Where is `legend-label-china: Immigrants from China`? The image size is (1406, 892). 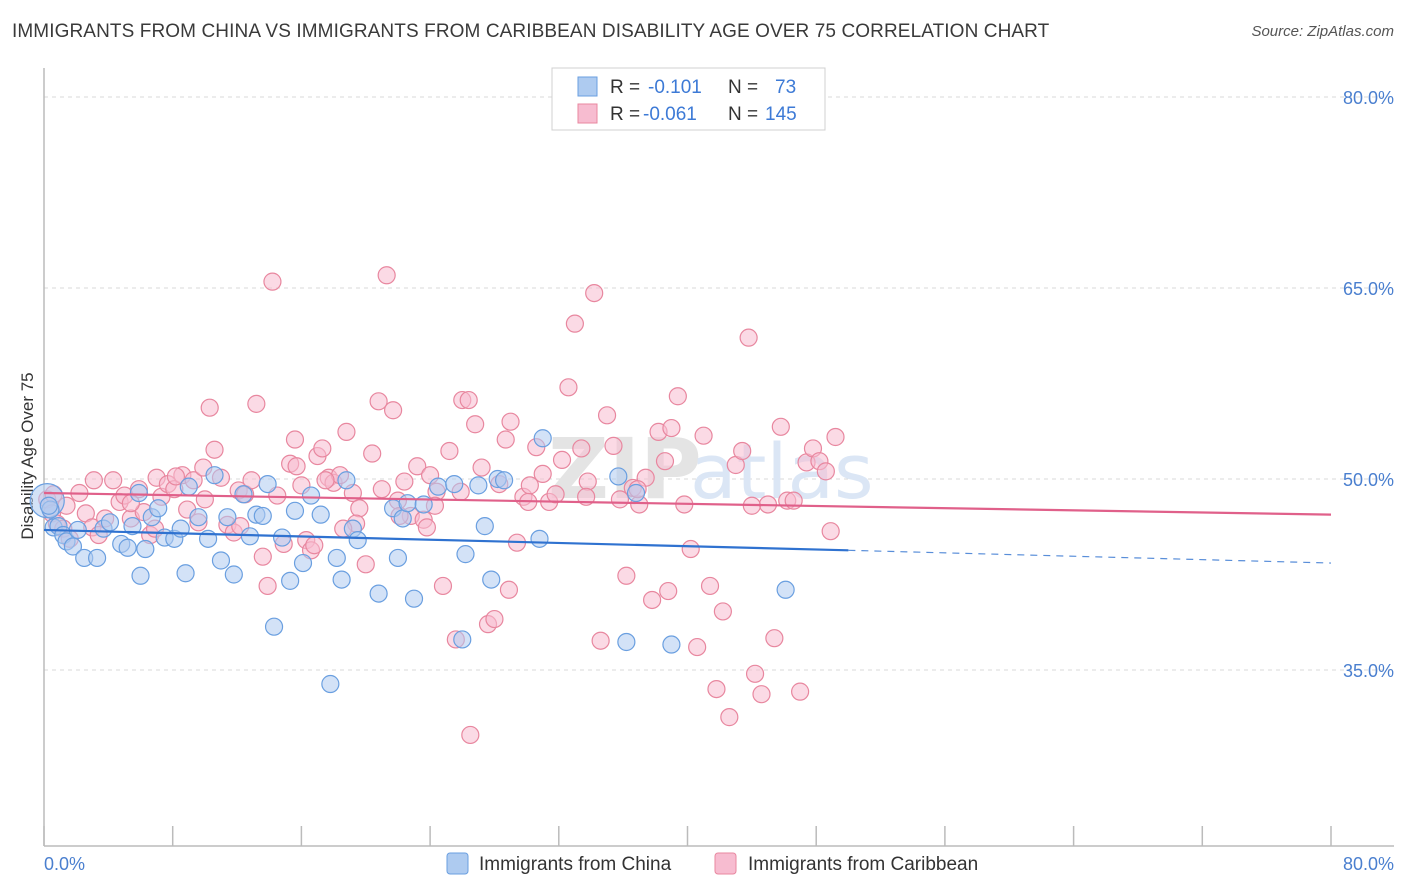 legend-label-china: Immigrants from China is located at coordinates (575, 864).